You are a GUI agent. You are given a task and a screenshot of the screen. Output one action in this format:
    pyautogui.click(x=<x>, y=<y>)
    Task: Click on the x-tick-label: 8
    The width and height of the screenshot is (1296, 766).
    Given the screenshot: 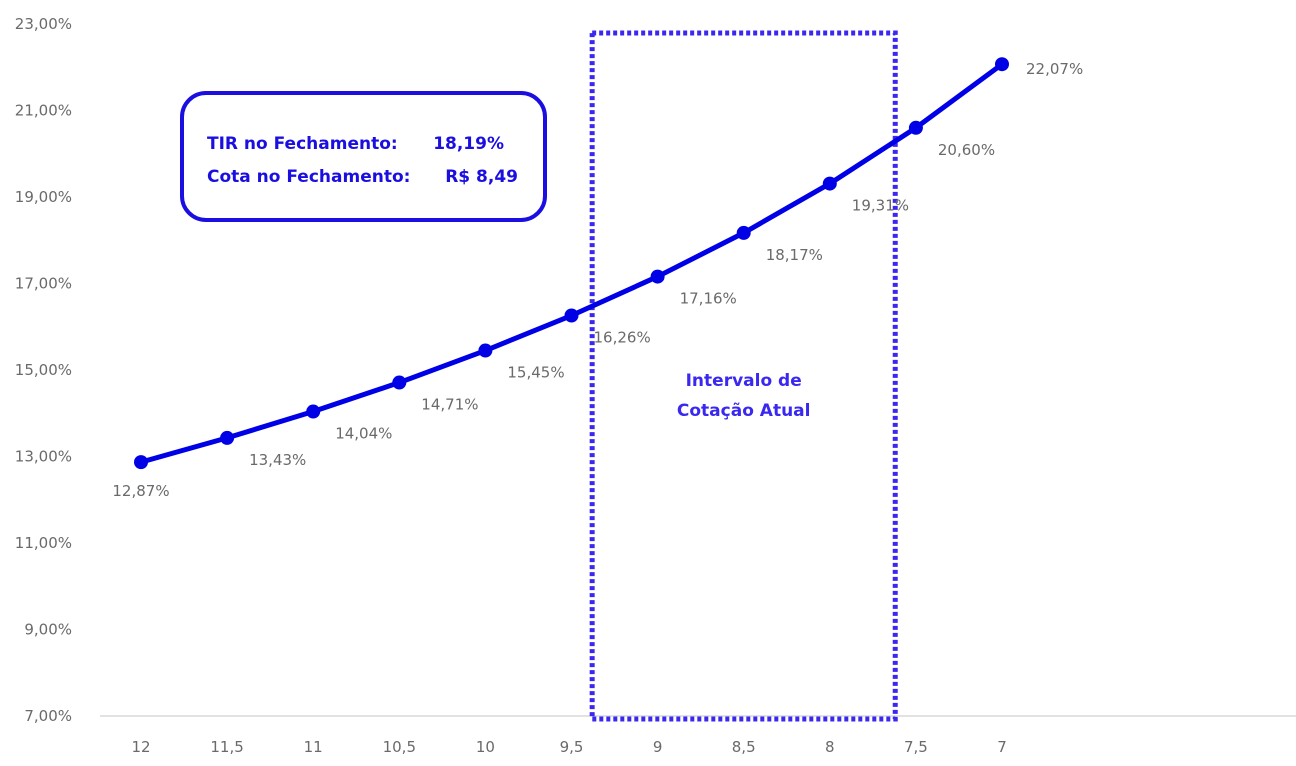 What is the action you would take?
    pyautogui.click(x=830, y=747)
    